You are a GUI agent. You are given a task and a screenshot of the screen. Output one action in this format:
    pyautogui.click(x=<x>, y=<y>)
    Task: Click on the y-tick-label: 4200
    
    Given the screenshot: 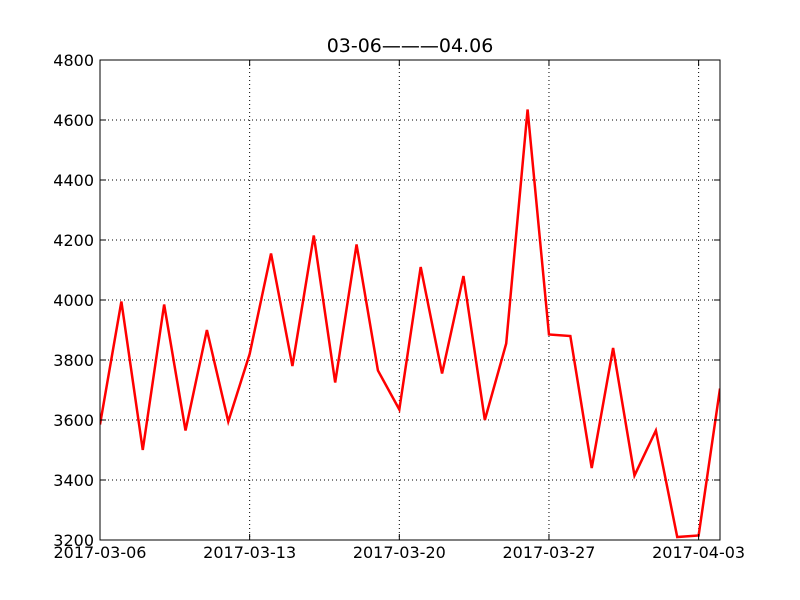 What is the action you would take?
    pyautogui.click(x=73, y=240)
    